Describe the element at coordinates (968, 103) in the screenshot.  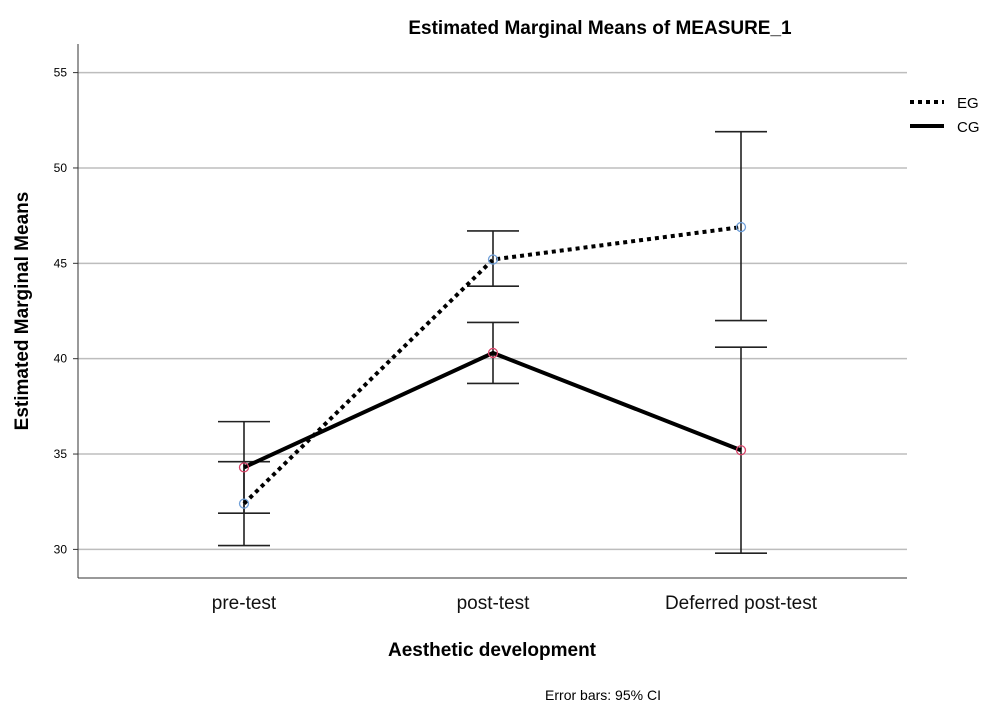
I see `legend-label: EG` at that location.